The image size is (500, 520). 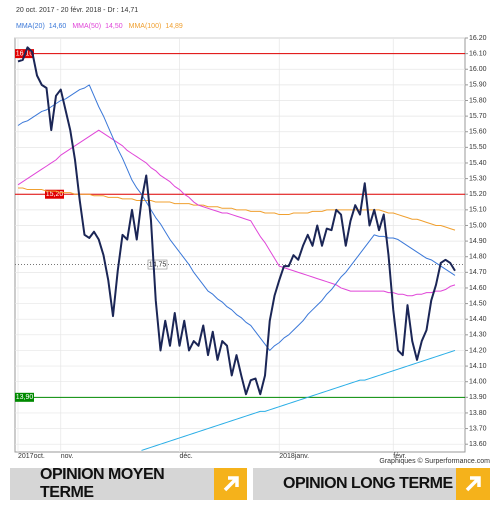 I want to click on legend: MMA(20) 14,60 MMA(50) 14,50 MMA(100) 14,89, so click(x=99, y=26).